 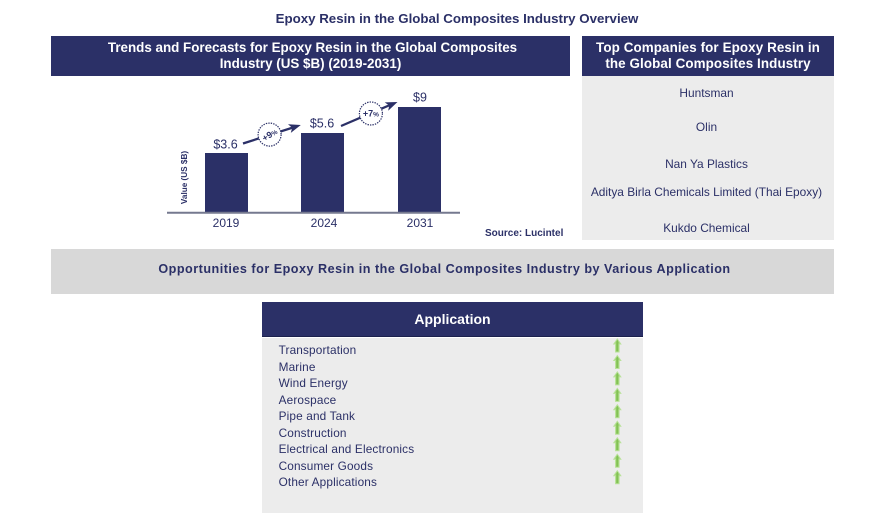 I want to click on svg-text: 2019, so click(x=226, y=223).